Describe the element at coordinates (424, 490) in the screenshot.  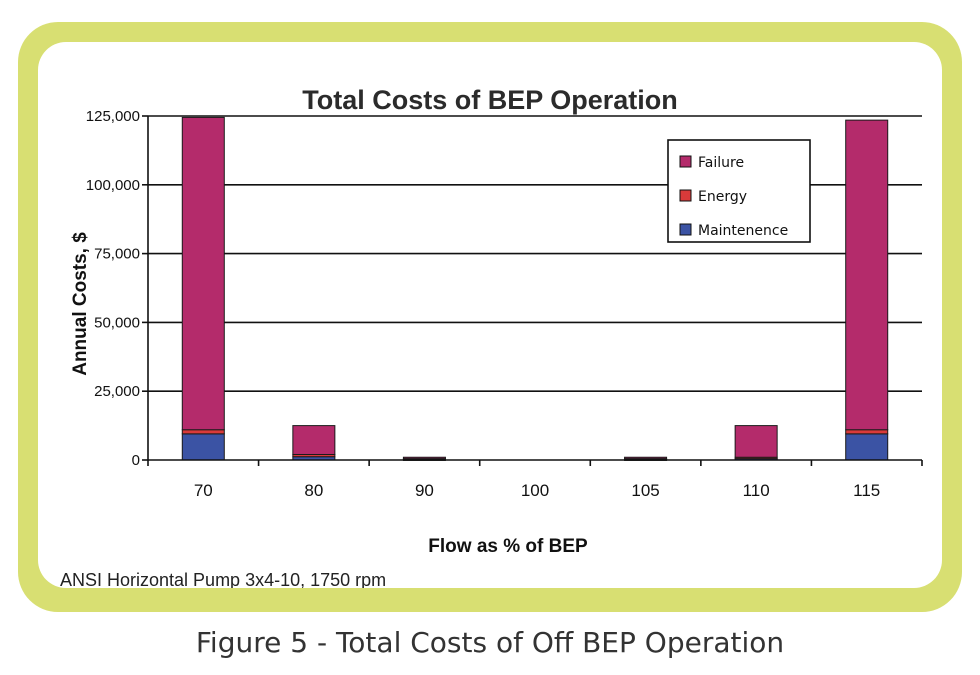
I see `x-tick-label: 90` at that location.